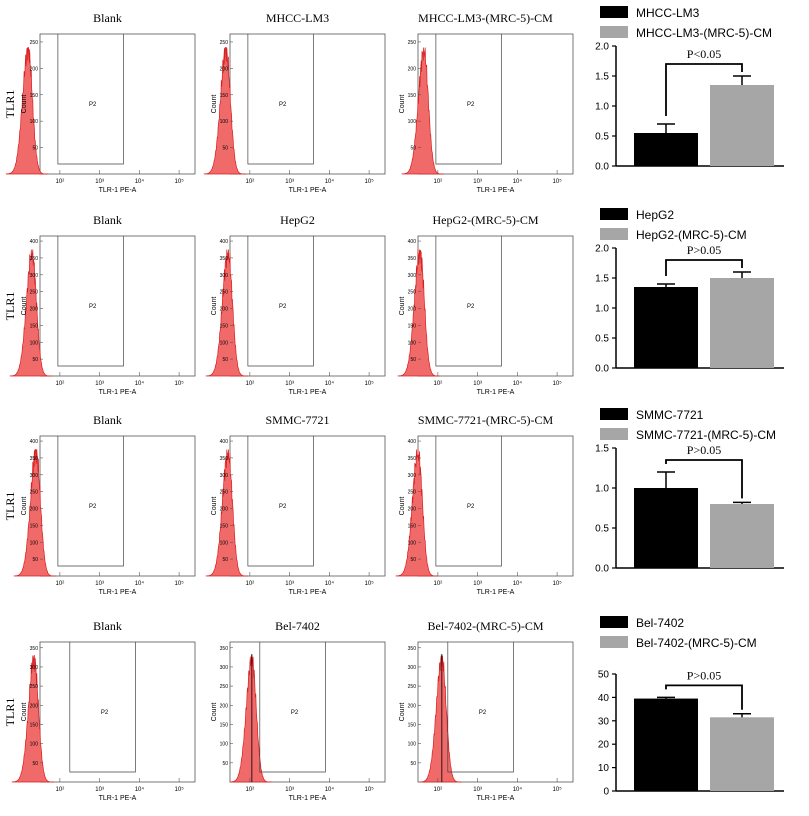 The width and height of the screenshot is (809, 816). I want to click on legend-label: MHCC-LM3, so click(668, 13).